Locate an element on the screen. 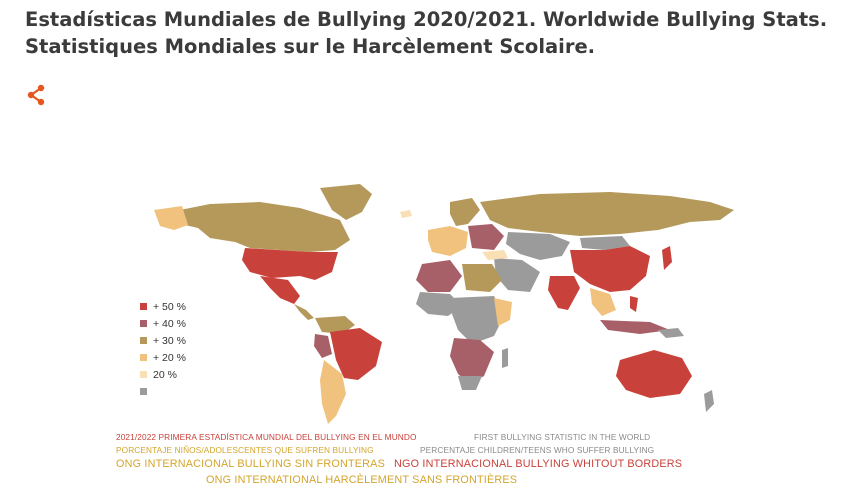  legend-label: + 30 % is located at coordinates (169, 340).